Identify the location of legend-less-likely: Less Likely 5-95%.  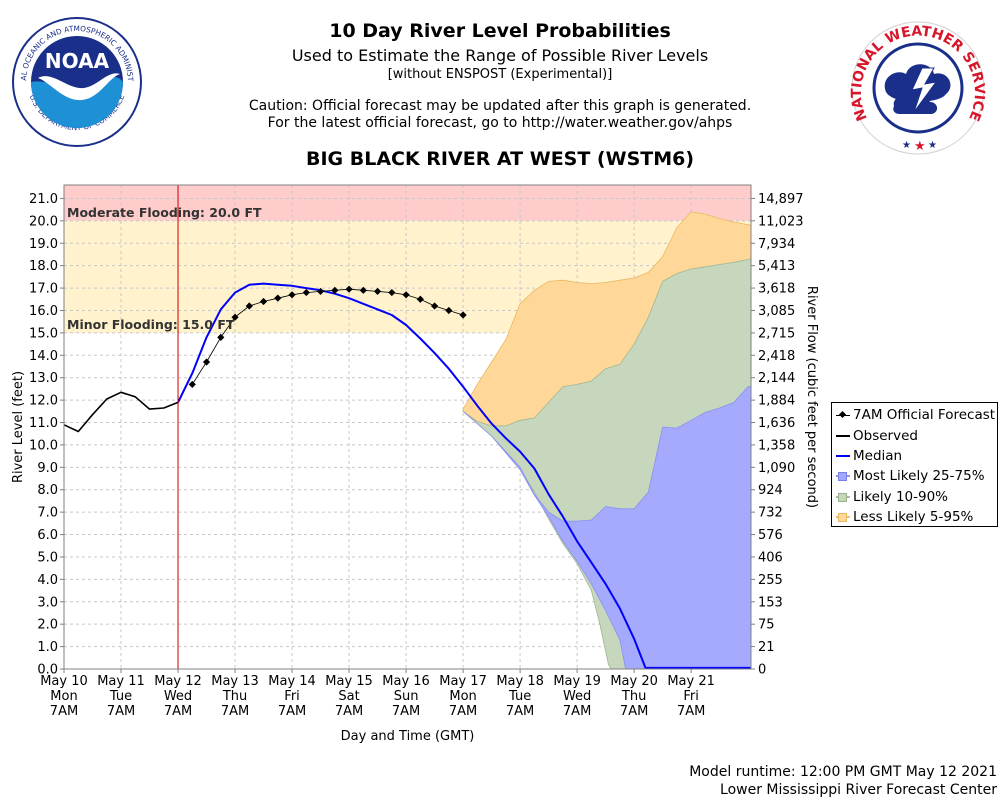
(914, 517).